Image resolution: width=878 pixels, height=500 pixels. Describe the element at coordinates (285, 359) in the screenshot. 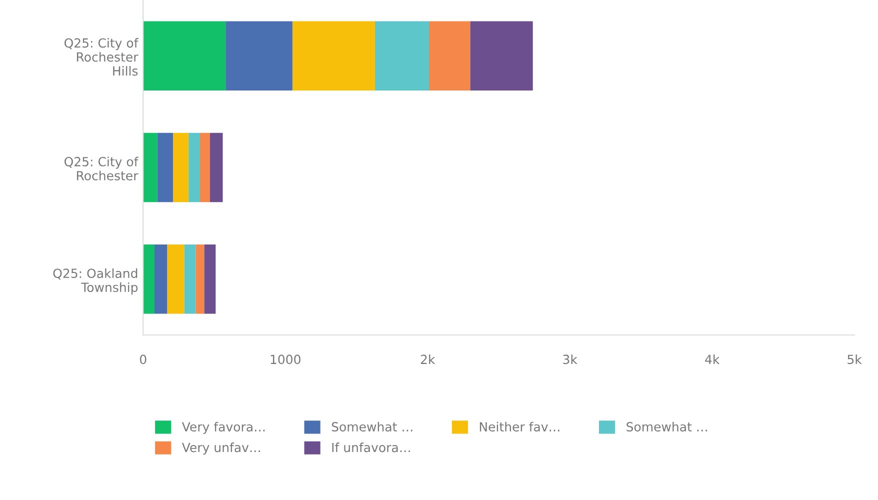

I see `x-tick-label: 1000` at that location.